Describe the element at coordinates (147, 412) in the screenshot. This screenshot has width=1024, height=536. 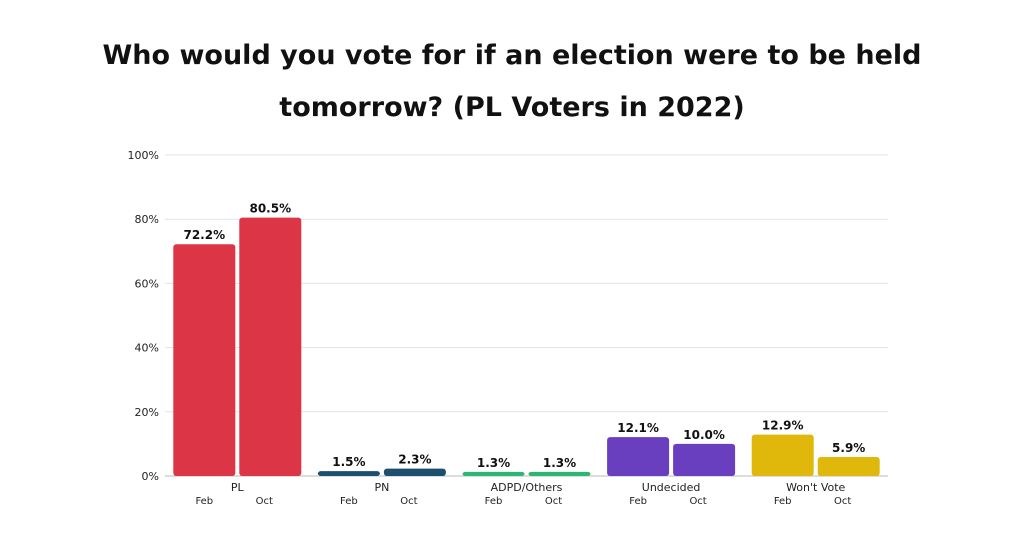
I see `y-tick-label: 20%` at that location.